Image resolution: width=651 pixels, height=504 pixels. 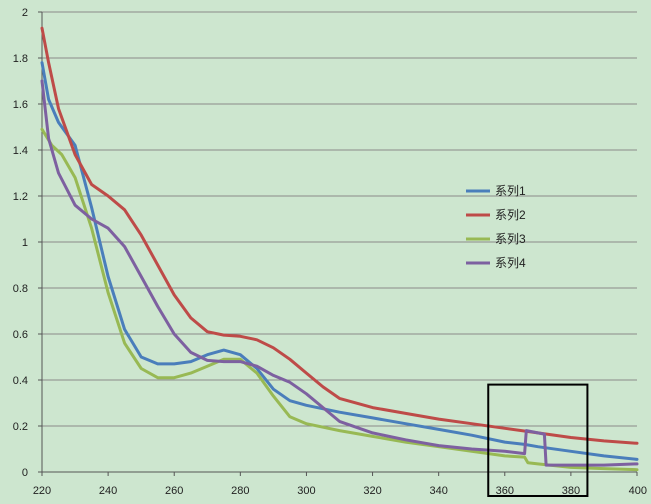 I want to click on y-tick-label: 1.4, so click(x=20, y=151).